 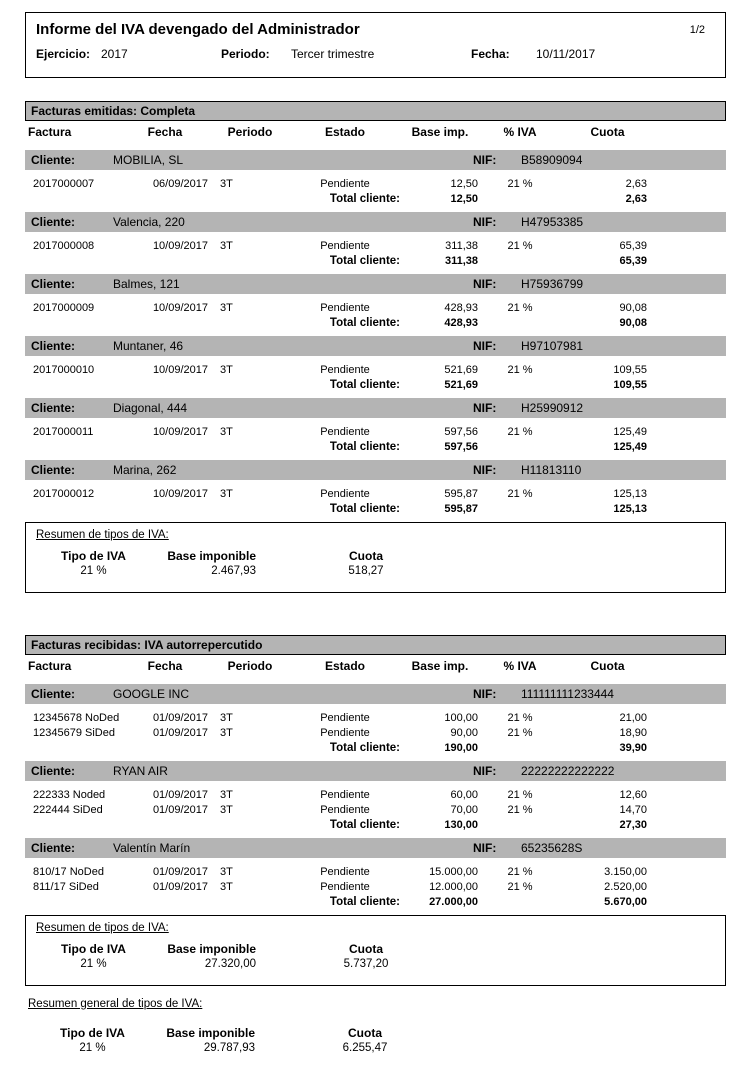 What do you see at coordinates (211, 556) in the screenshot?
I see `resumen-column-header: Base imponible` at bounding box center [211, 556].